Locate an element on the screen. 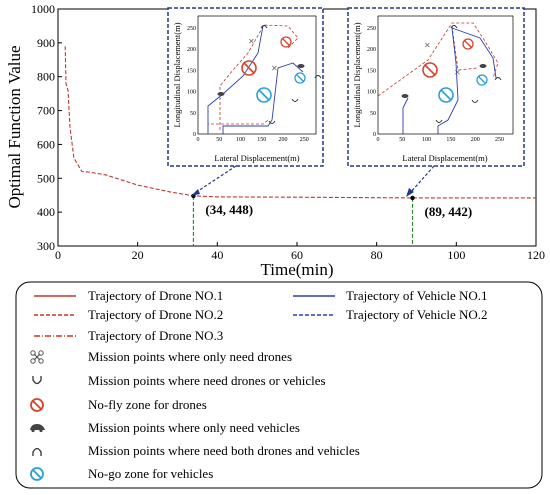 The height and width of the screenshot is (495, 550). drone-icon is located at coordinates (37, 357).